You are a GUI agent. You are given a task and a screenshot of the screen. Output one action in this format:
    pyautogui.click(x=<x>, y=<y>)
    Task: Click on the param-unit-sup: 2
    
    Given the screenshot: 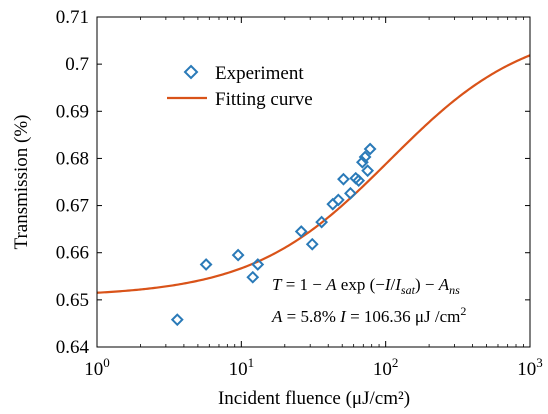 What is the action you would take?
    pyautogui.click(x=463, y=311)
    